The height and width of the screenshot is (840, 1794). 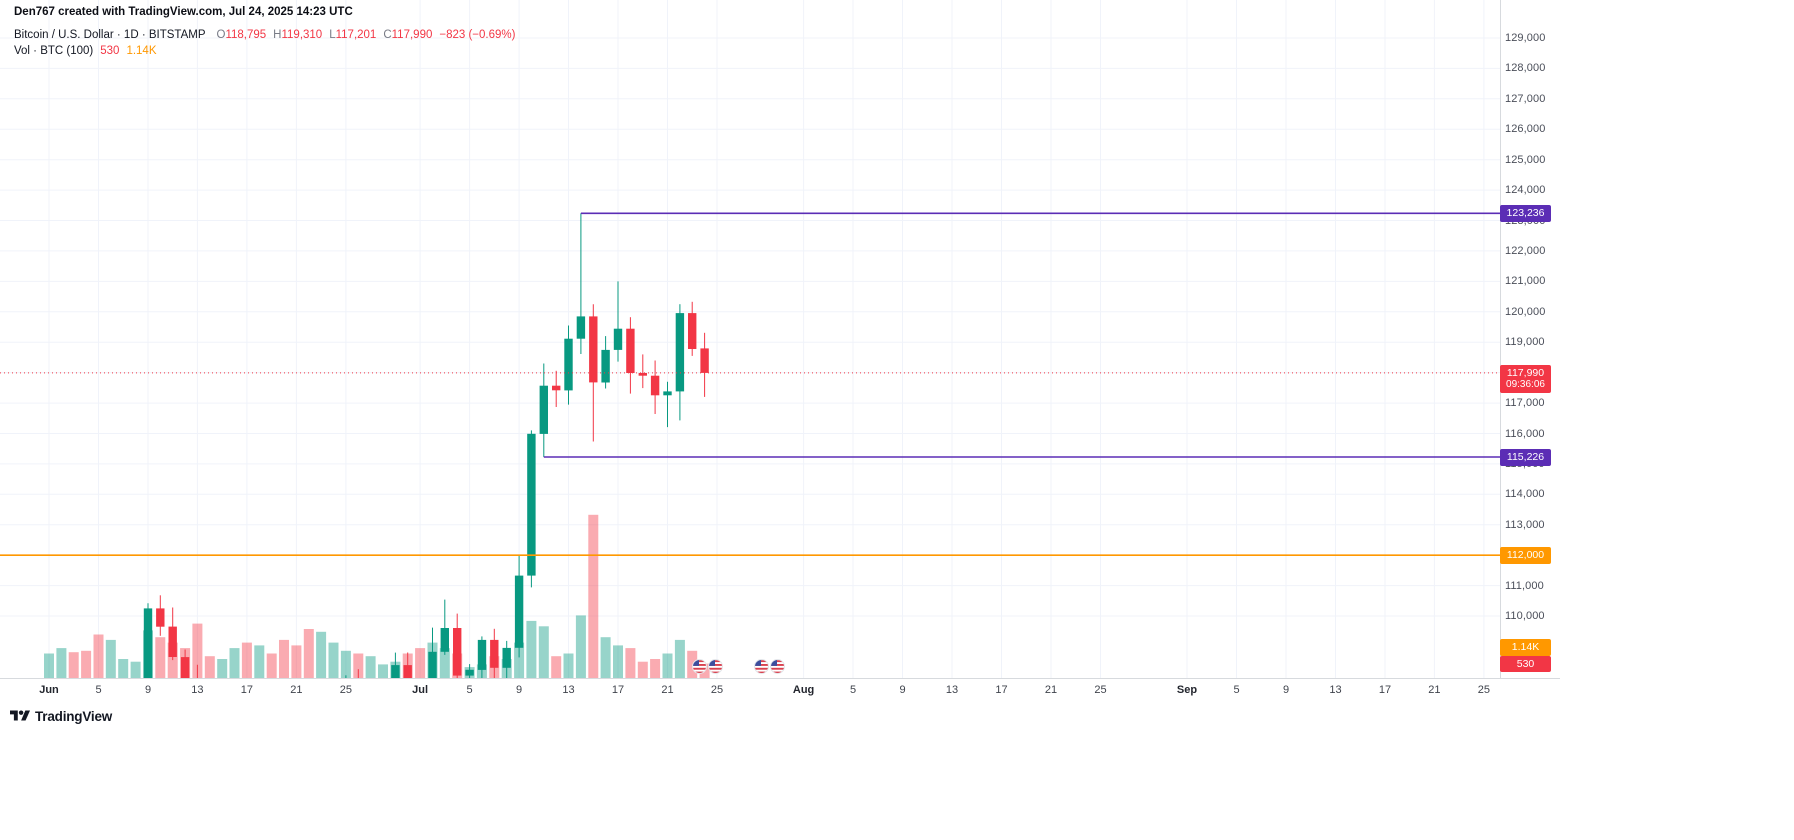 What do you see at coordinates (1525, 68) in the screenshot?
I see `price-axis-label: 128,000` at bounding box center [1525, 68].